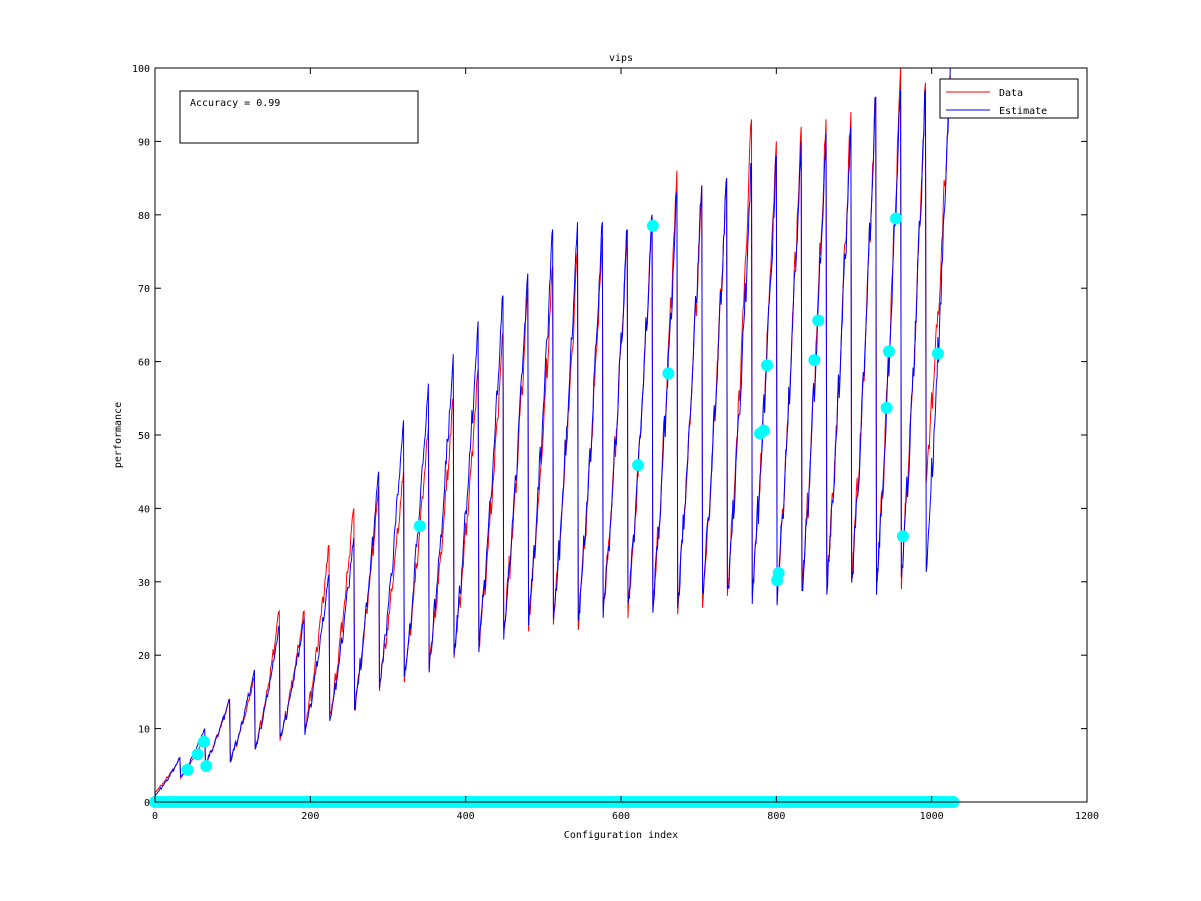 The image size is (1201, 901). What do you see at coordinates (155, 816) in the screenshot?
I see `x-tick-label: 0` at bounding box center [155, 816].